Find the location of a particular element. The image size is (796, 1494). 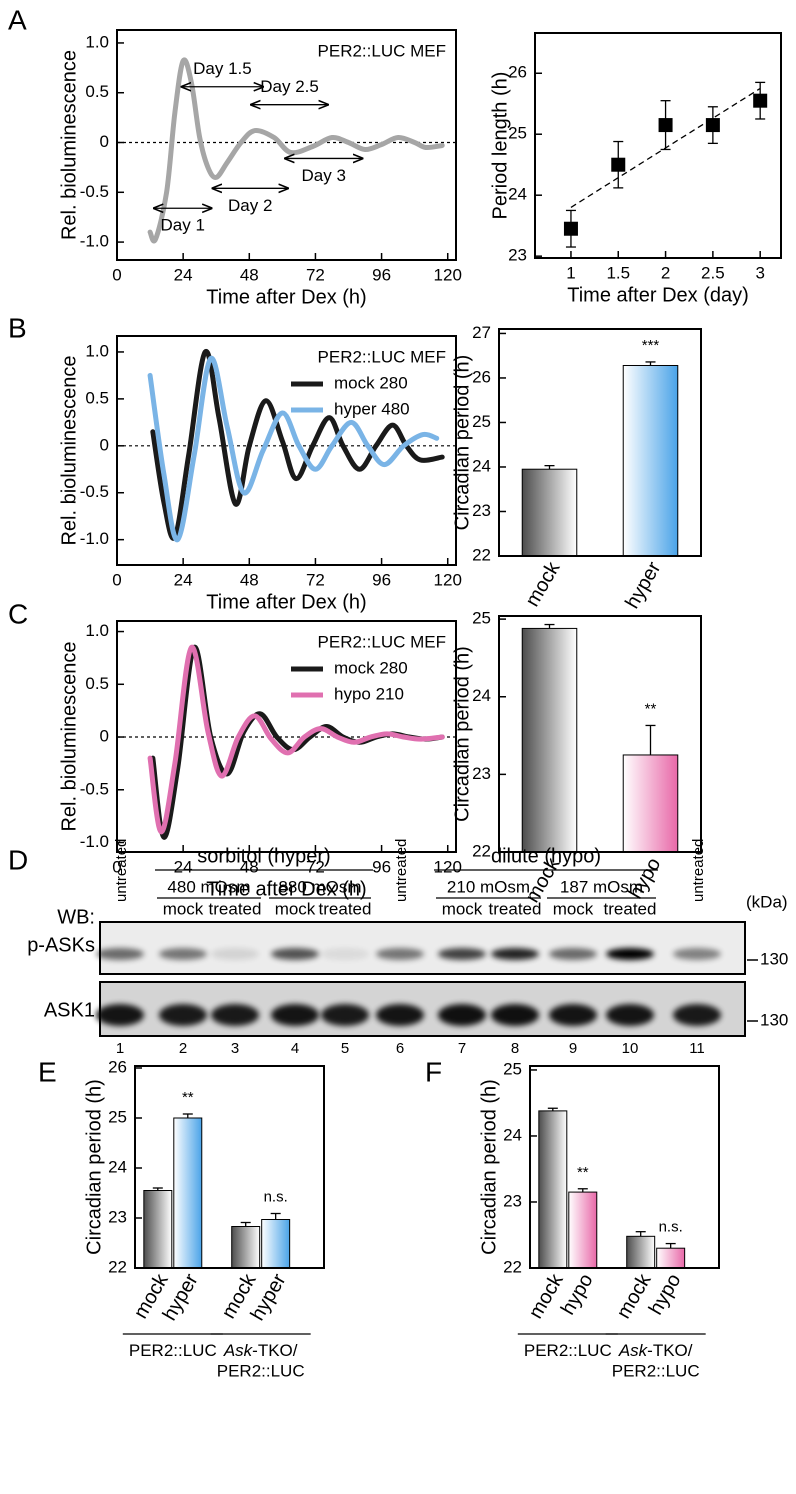

y-axis-label: Period length (h) is located at coordinates (500, 146).